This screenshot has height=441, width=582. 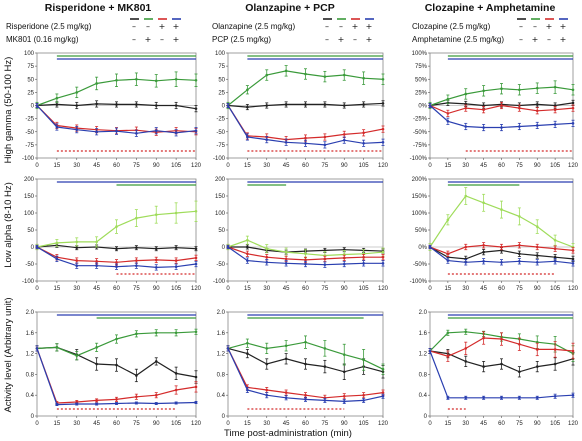 I want to click on panel-1-ytick-label: 75, so click(x=30, y=67).